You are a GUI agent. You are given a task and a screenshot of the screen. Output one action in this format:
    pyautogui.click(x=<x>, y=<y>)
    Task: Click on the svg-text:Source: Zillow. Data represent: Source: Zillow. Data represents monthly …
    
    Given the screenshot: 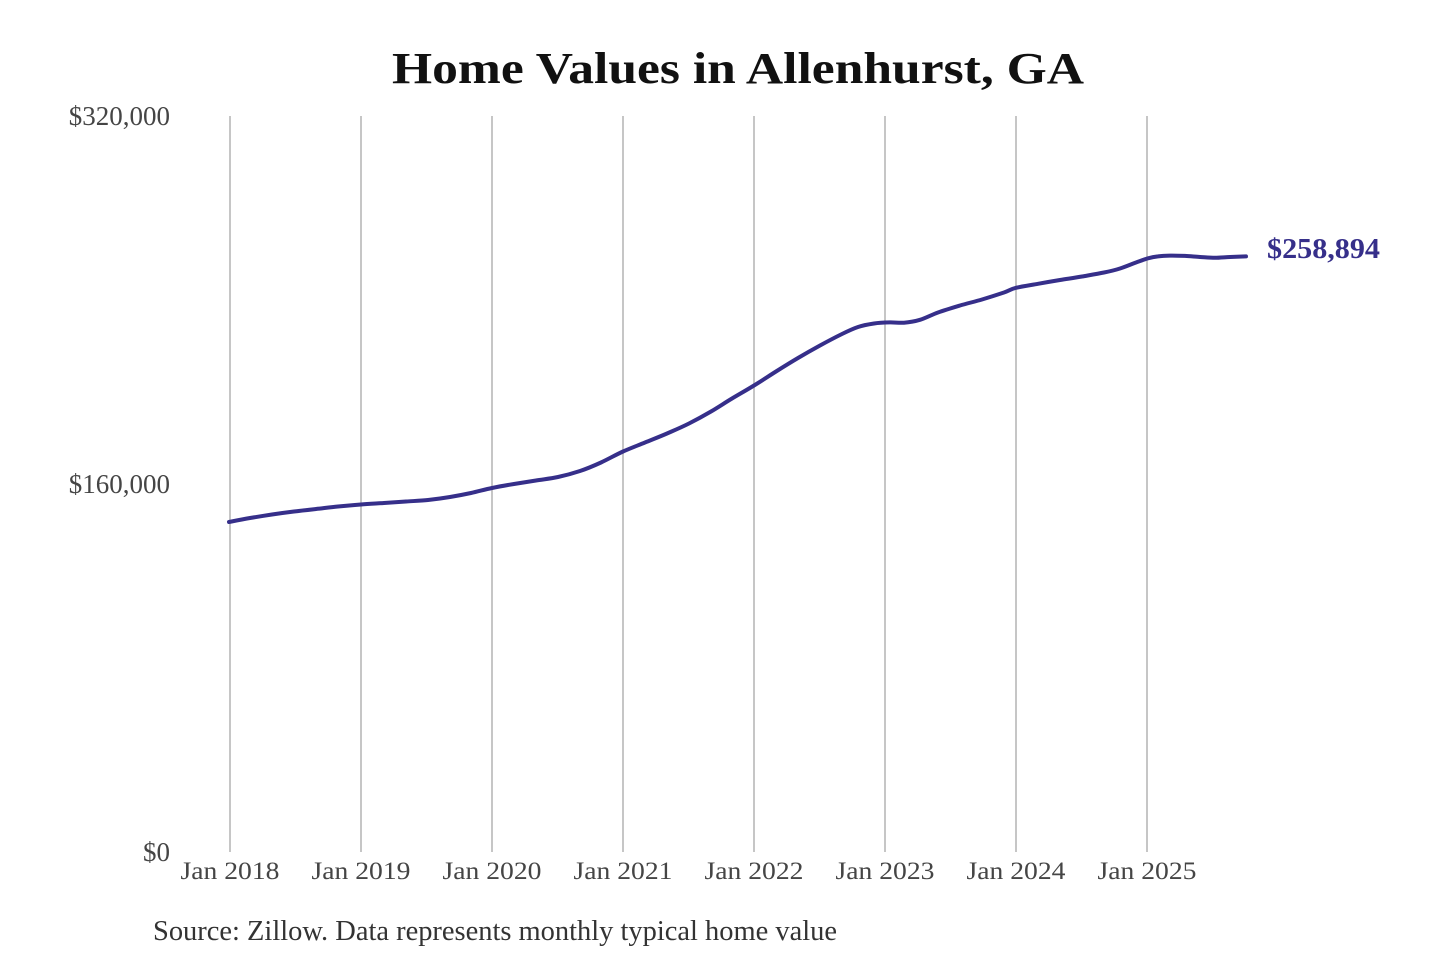 What is the action you would take?
    pyautogui.click(x=495, y=931)
    